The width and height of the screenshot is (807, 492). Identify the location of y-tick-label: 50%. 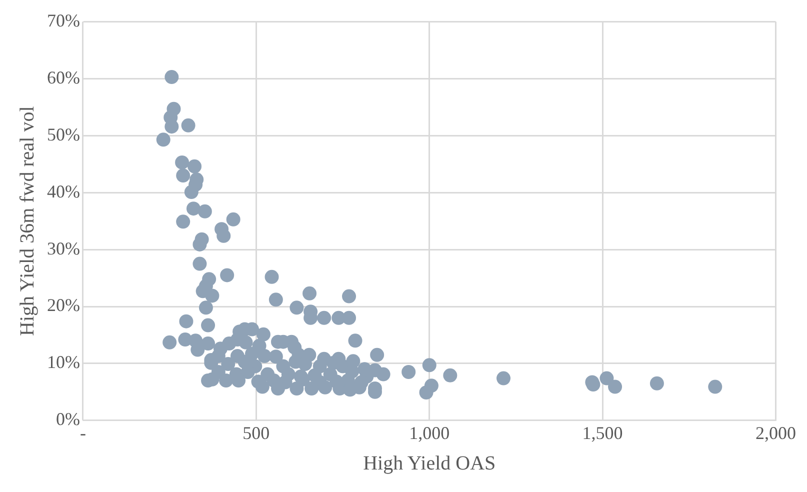
(63, 134).